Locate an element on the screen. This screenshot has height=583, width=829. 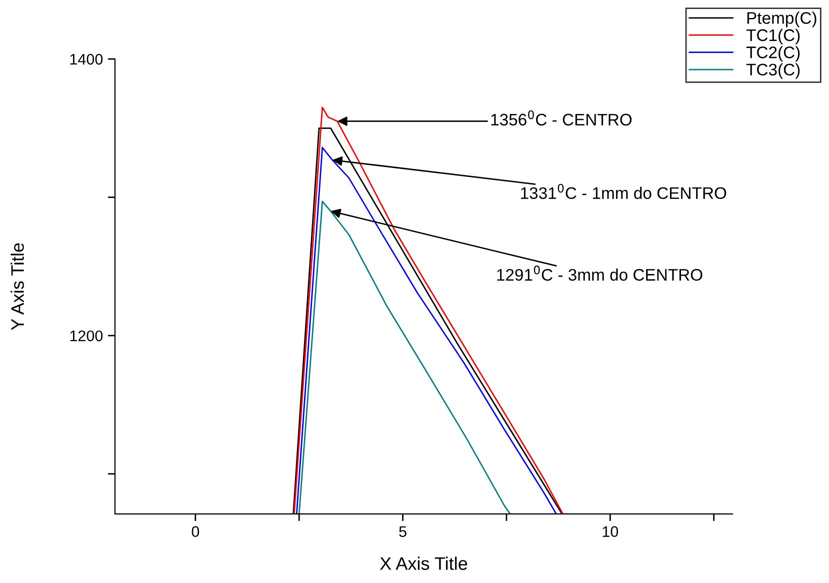
legend-label: TC2(C) is located at coordinates (773, 54).